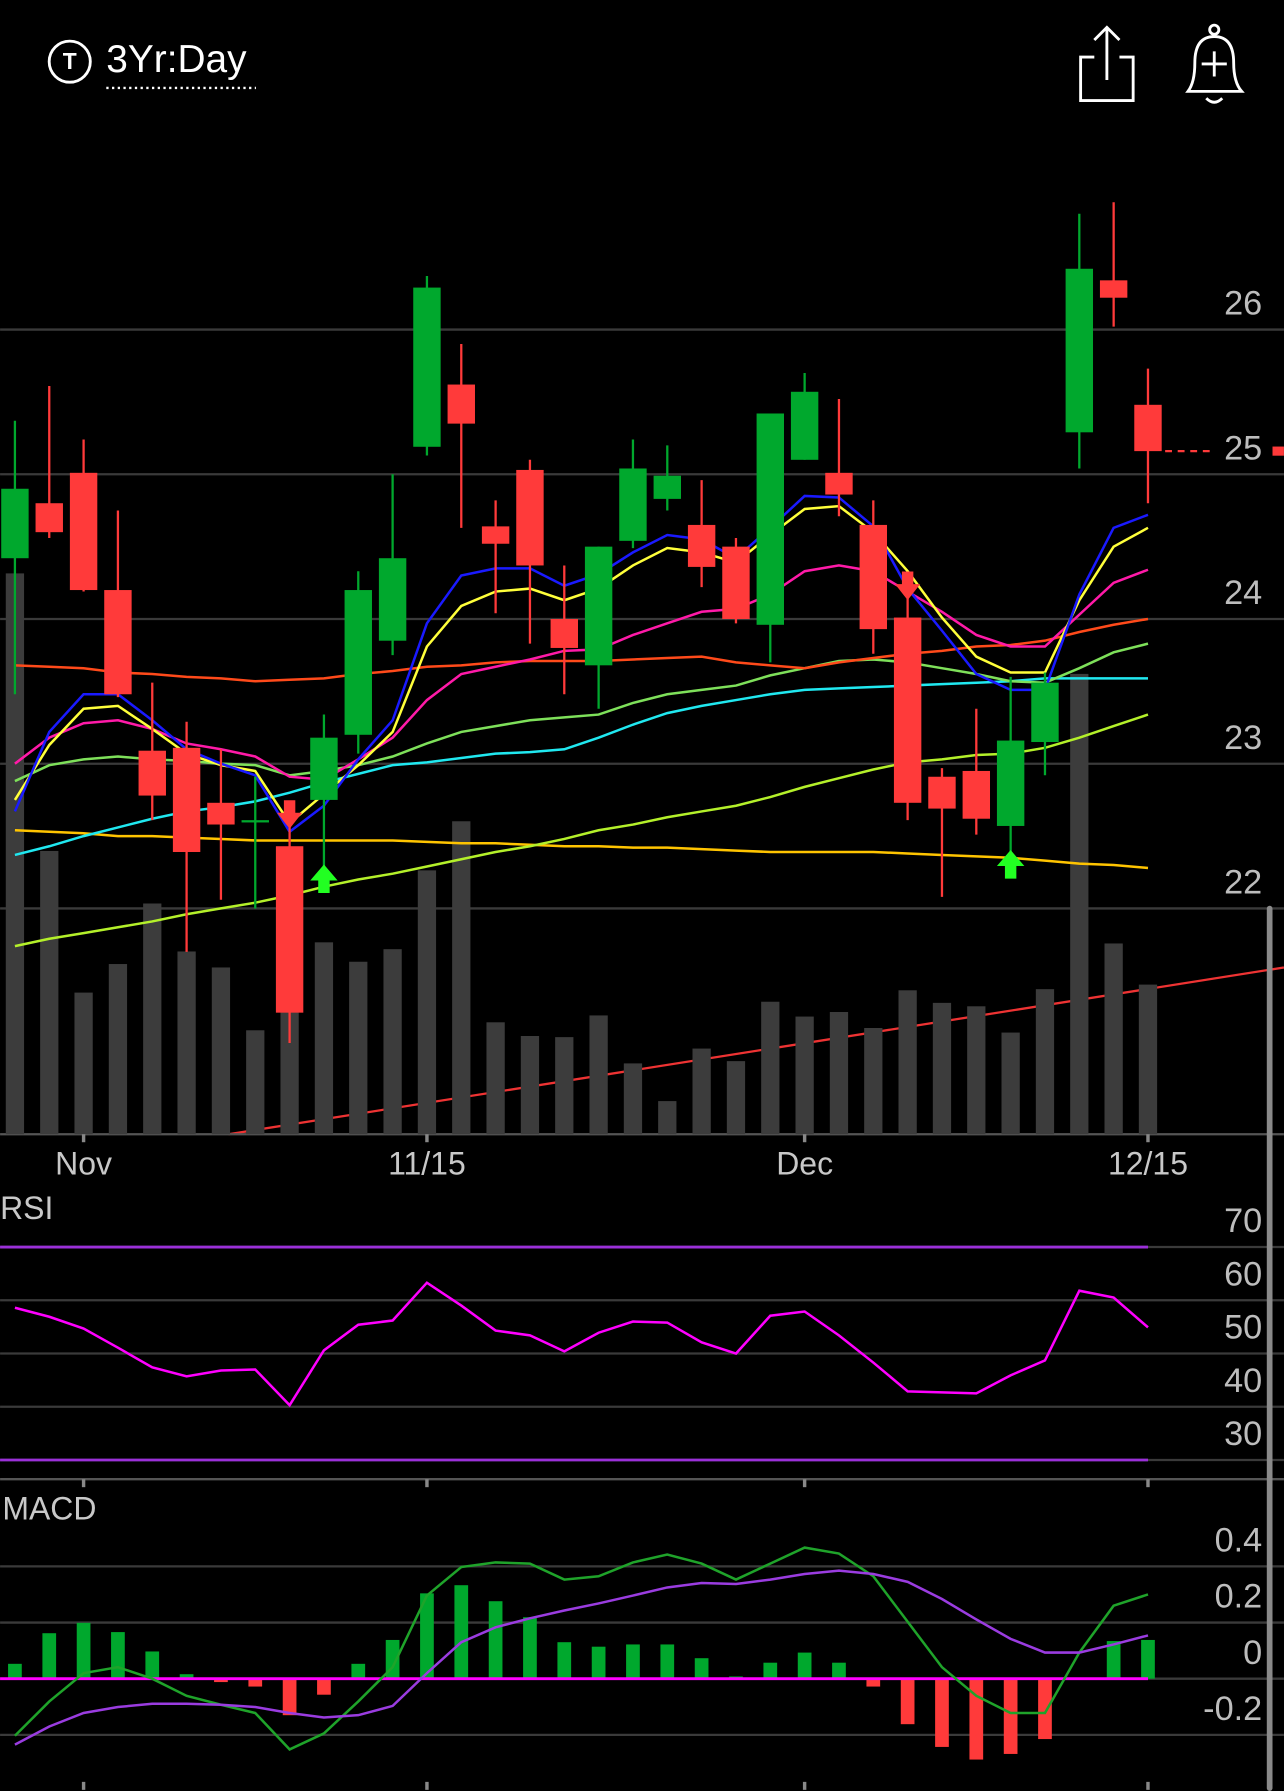 Image resolution: width=1284 pixels, height=1791 pixels. I want to click on alert-button, so click(1215, 63).